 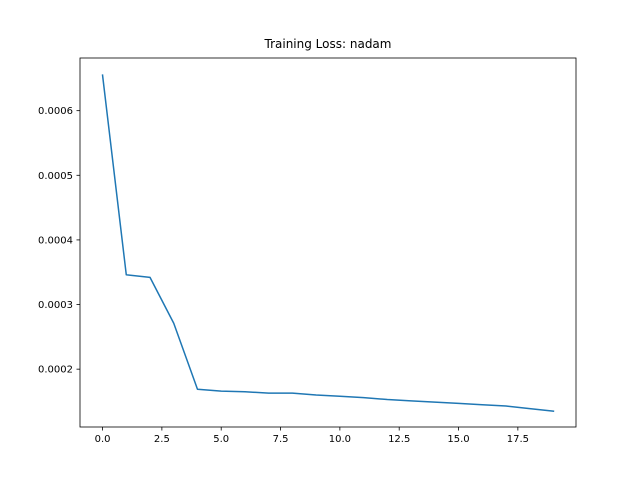 What do you see at coordinates (55, 370) in the screenshot?
I see `y-tick-label: 0.0002` at bounding box center [55, 370].